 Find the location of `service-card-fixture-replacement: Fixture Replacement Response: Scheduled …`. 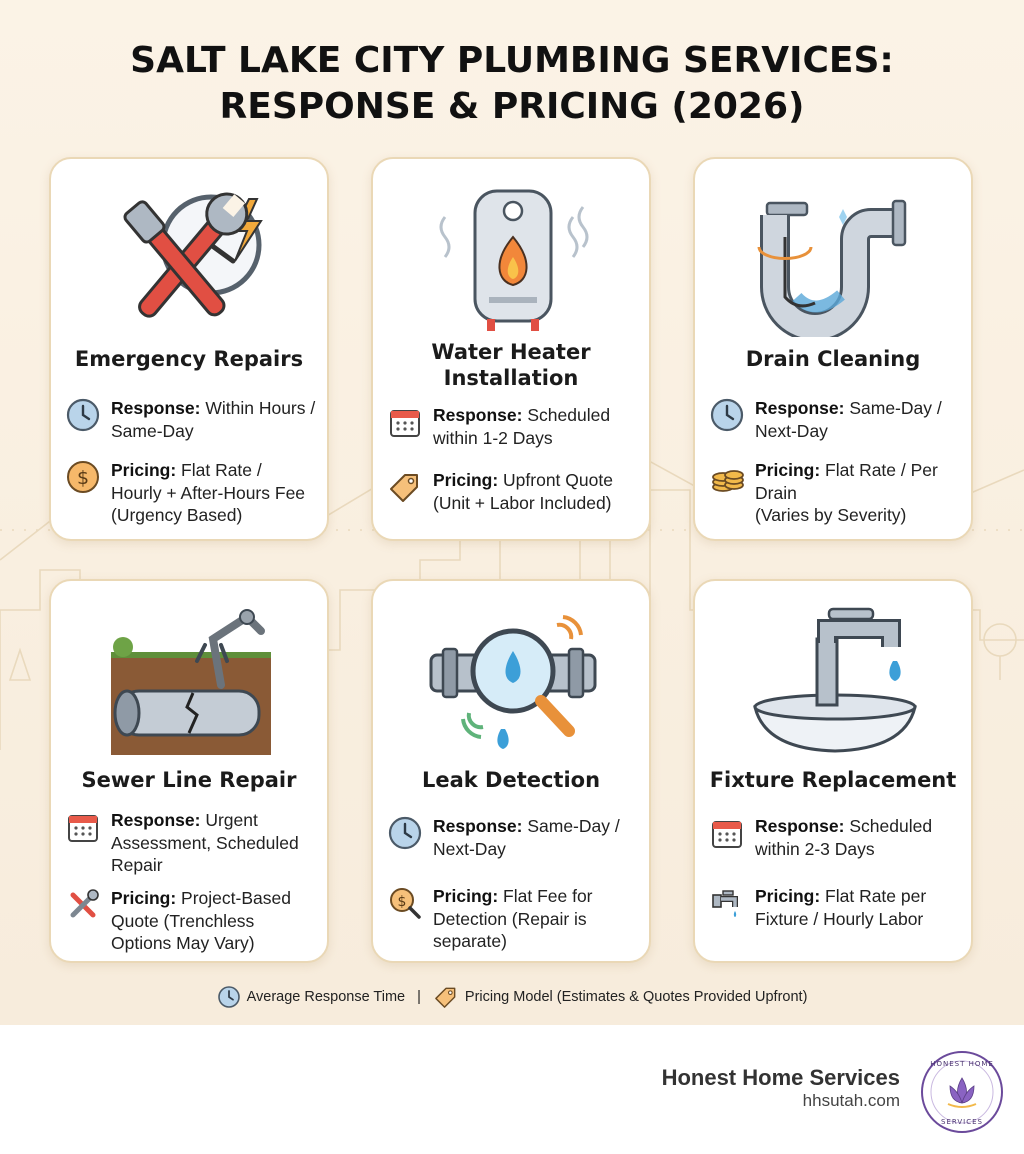

service-card-fixture-replacement: Fixture Replacement Response: Scheduled … is located at coordinates (833, 771).